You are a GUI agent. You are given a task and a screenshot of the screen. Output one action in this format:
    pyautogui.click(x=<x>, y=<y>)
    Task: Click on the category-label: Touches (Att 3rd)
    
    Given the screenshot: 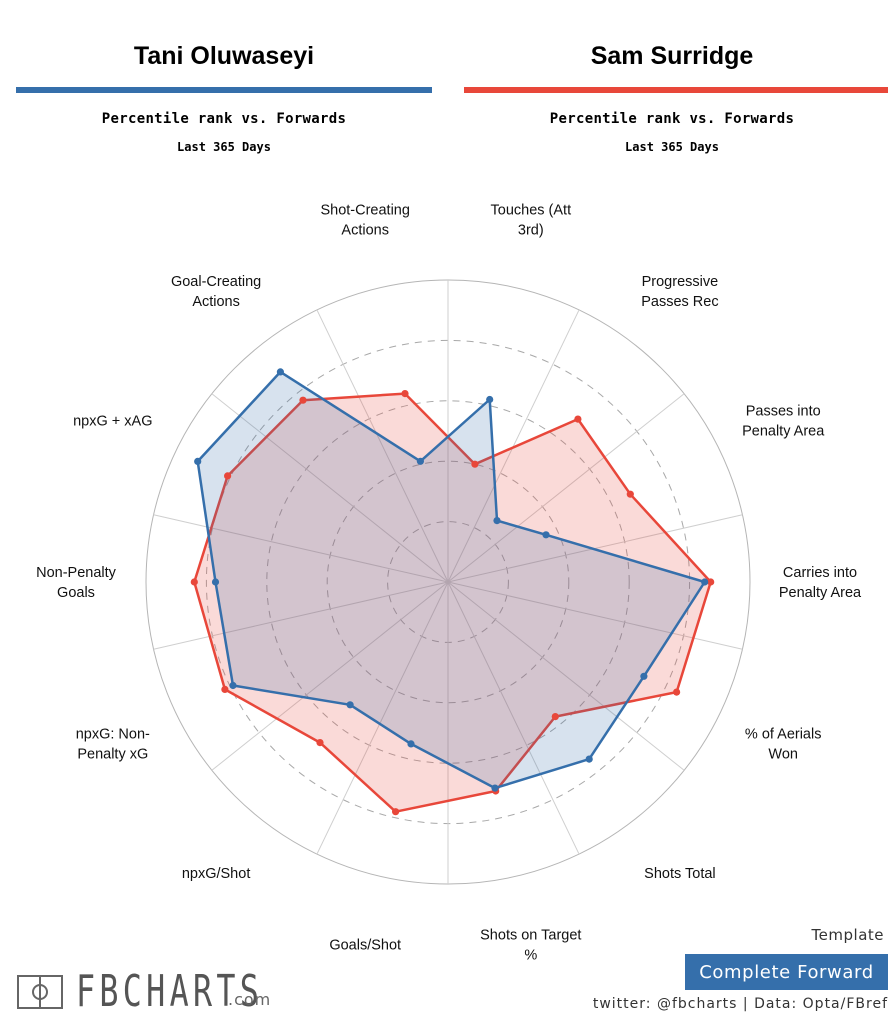 What is the action you would take?
    pyautogui.click(x=531, y=220)
    